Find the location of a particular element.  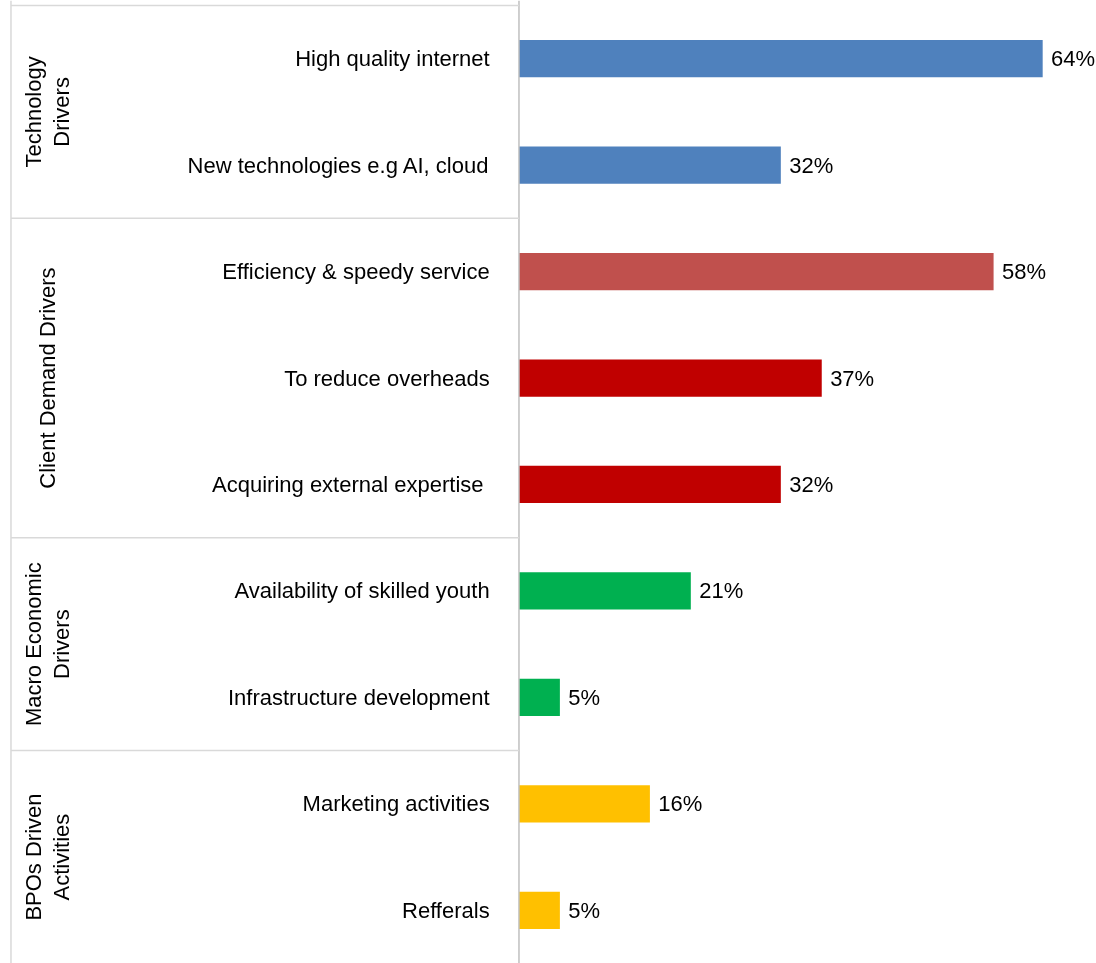

y-tick-label: Availability of skilled youth is located at coordinates (362, 591).